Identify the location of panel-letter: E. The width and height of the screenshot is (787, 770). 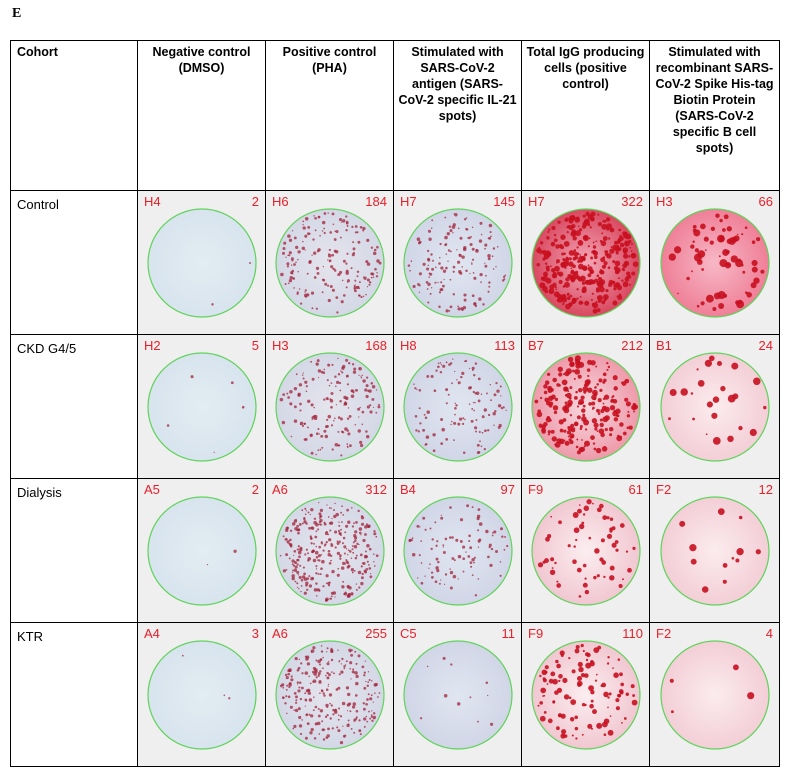
(17, 13).